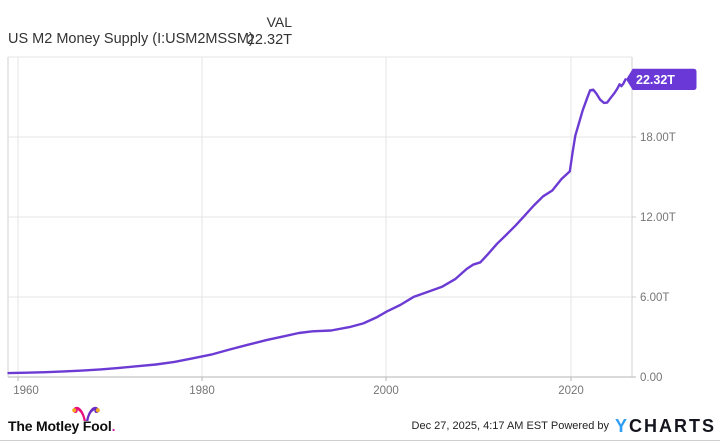  I want to click on x-tick-1960: 1960, so click(26, 391).